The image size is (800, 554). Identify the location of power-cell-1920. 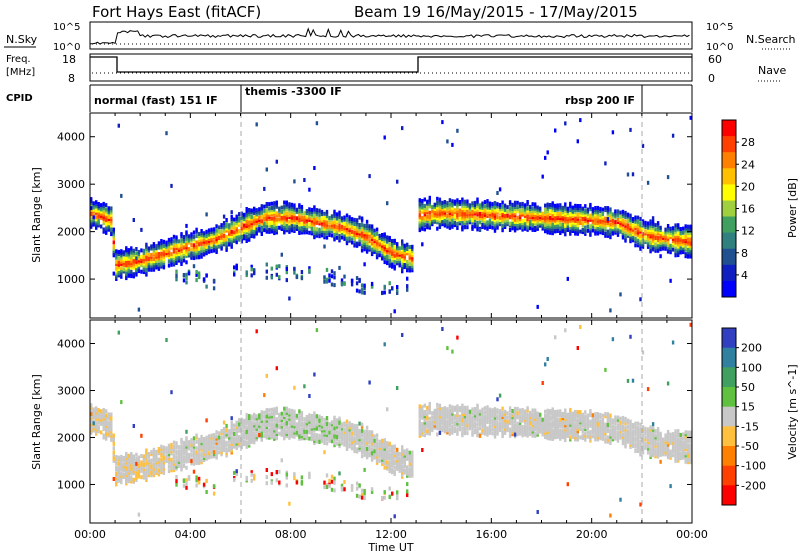
(495, 215).